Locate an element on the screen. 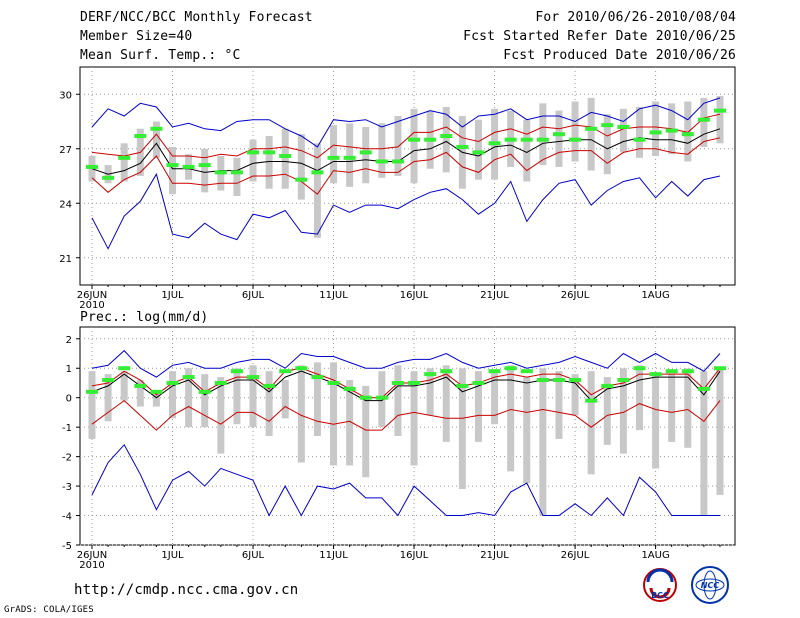 The height and width of the screenshot is (618, 800). bcc-logo: BCC is located at coordinates (660, 585).